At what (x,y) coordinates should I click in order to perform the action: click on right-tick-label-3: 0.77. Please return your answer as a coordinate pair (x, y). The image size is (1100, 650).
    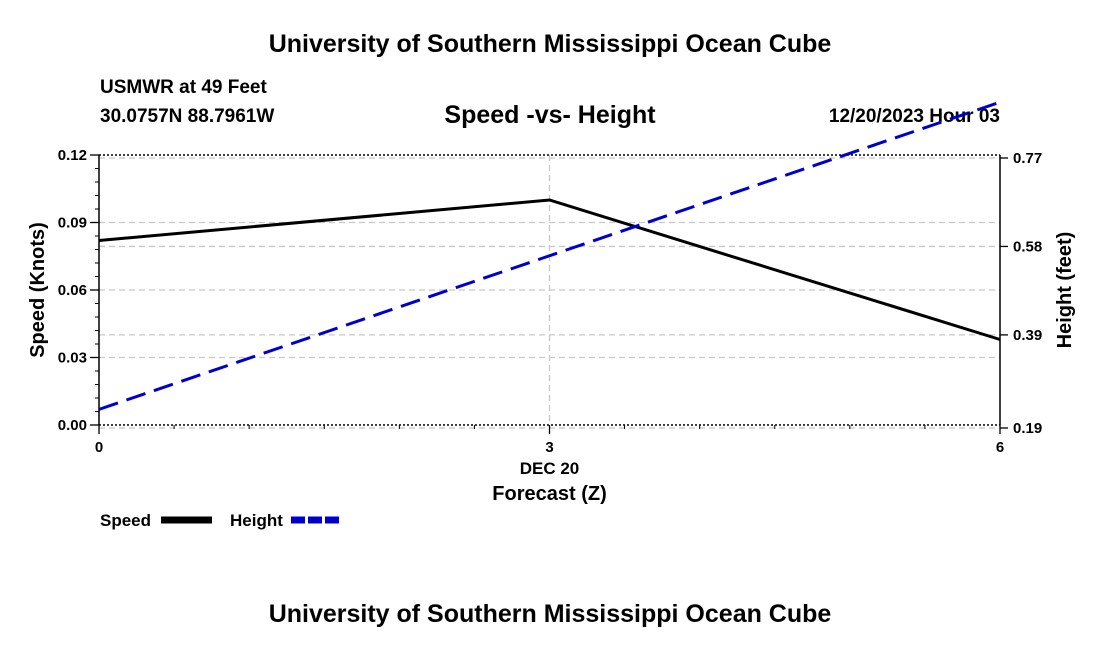
    Looking at the image, I should click on (1027, 158).